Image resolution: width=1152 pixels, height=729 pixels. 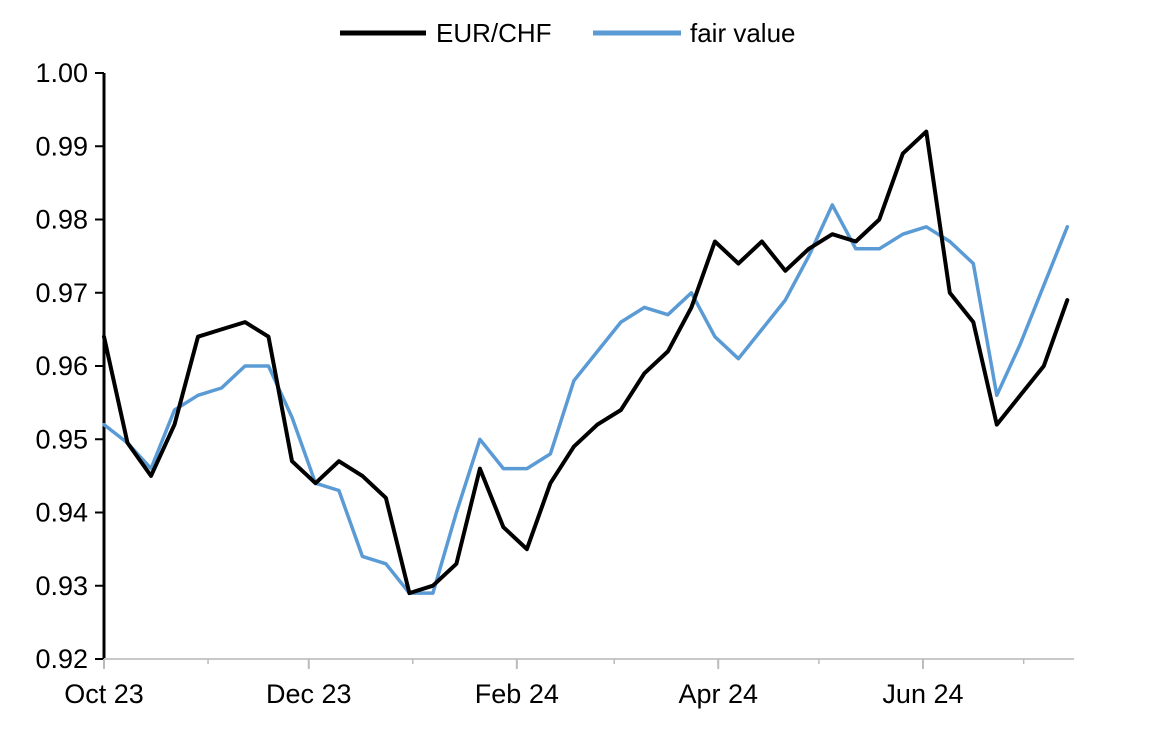 I want to click on y-tick-label: 0.95, so click(x=61, y=439).